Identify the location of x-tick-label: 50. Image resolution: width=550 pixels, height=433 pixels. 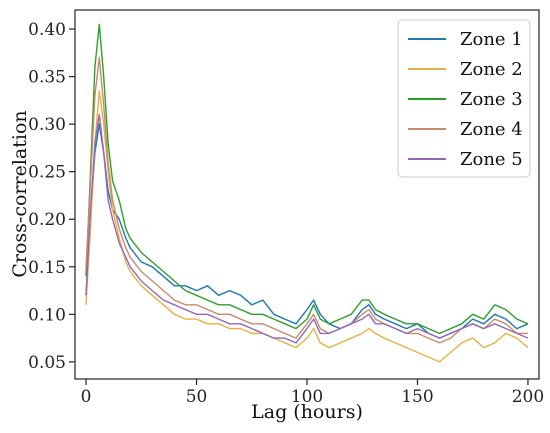
(197, 397).